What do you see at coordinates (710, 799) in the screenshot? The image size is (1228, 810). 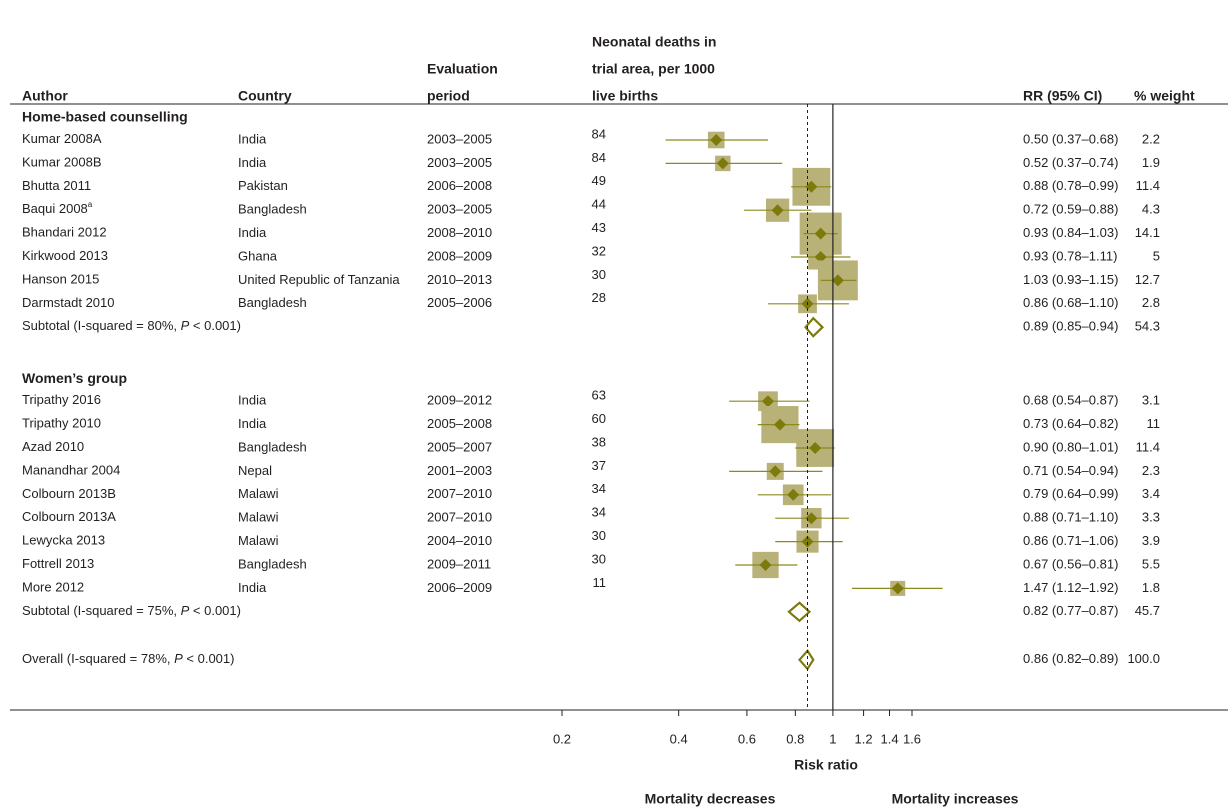 I see `annotation: Mortality decreases` at bounding box center [710, 799].